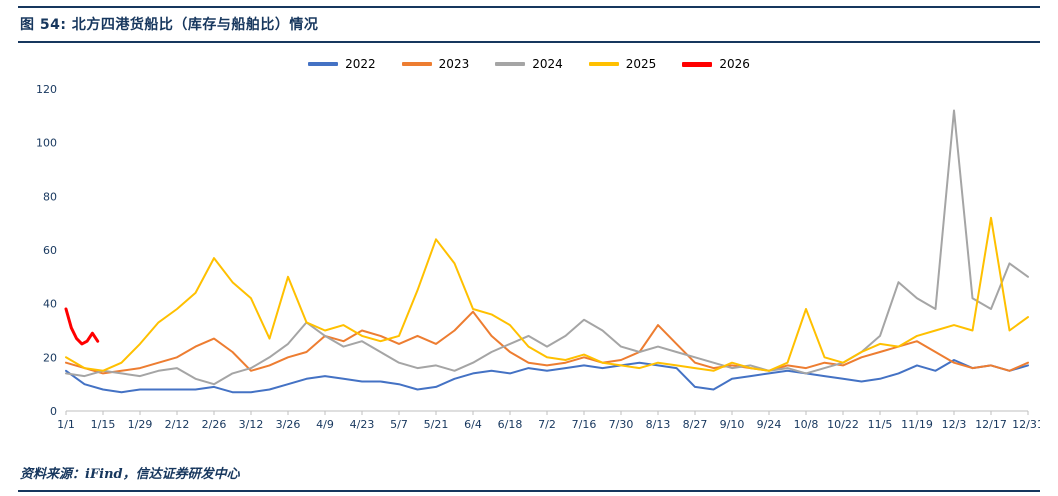 This screenshot has width=1058, height=496. What do you see at coordinates (473, 424) in the screenshot?
I see `x-tick-label: 6/4` at bounding box center [473, 424].